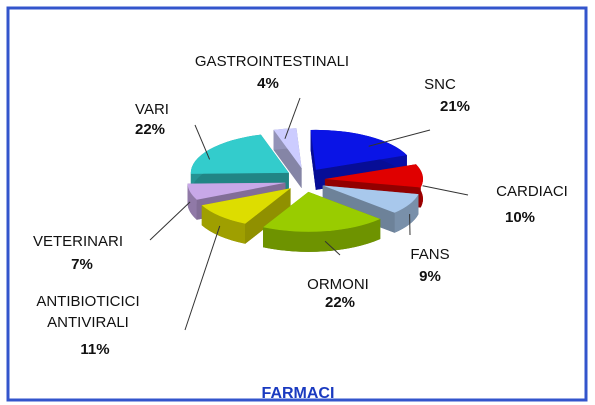 The height and width of the screenshot is (405, 595). What do you see at coordinates (88, 322) in the screenshot?
I see `label-line: ANTIVIRALI` at bounding box center [88, 322].